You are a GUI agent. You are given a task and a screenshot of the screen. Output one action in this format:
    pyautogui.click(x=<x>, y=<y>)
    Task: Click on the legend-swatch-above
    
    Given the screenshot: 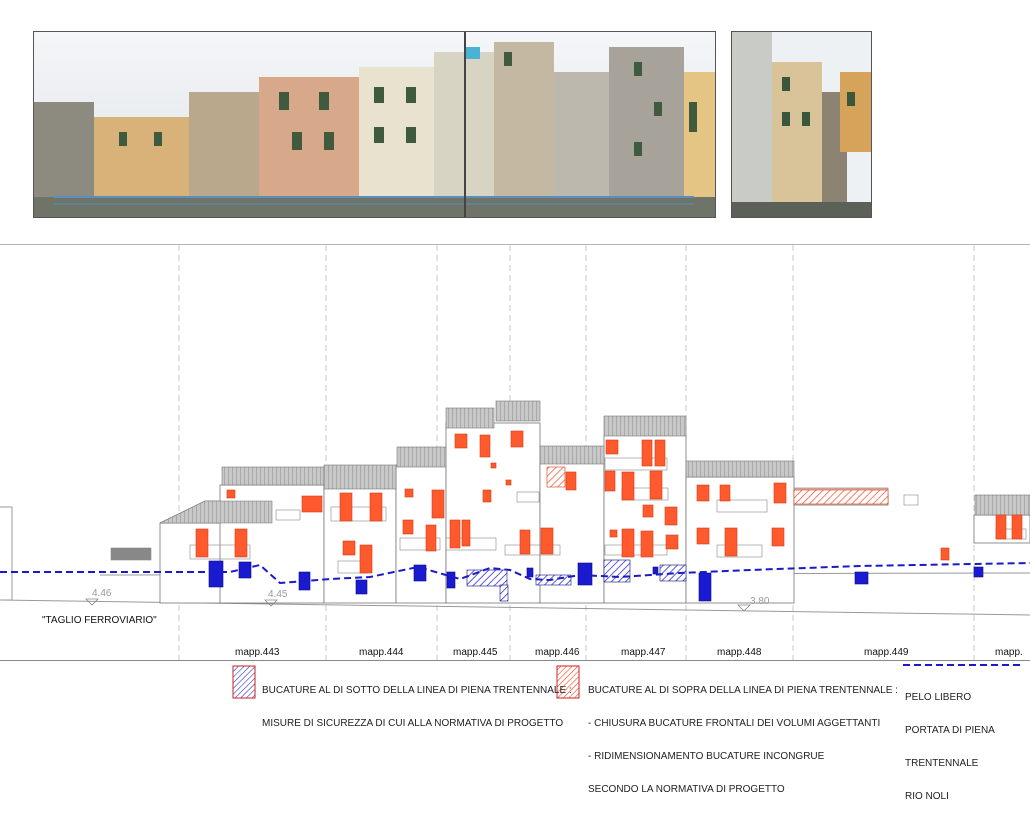 What is the action you would take?
    pyautogui.click(x=568, y=682)
    